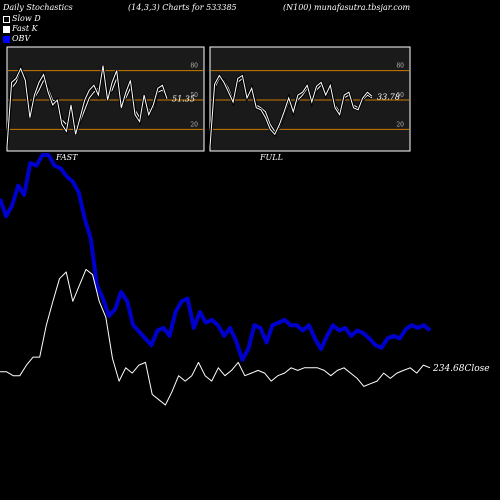 The width and height of the screenshot is (500, 500). What do you see at coordinates (66, 157) in the screenshot?
I see `fast-panel-label: FAST` at bounding box center [66, 157].